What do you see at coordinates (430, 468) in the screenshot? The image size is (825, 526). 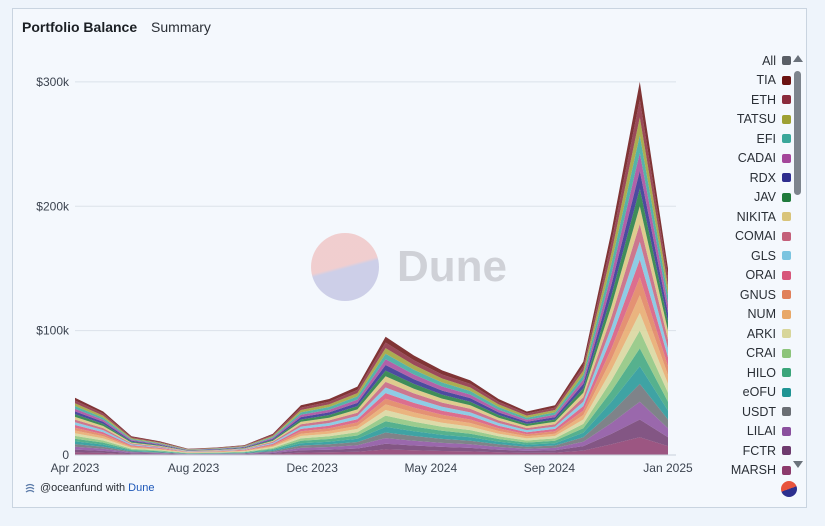 I see `x-tick-label: May 2024` at bounding box center [430, 468].